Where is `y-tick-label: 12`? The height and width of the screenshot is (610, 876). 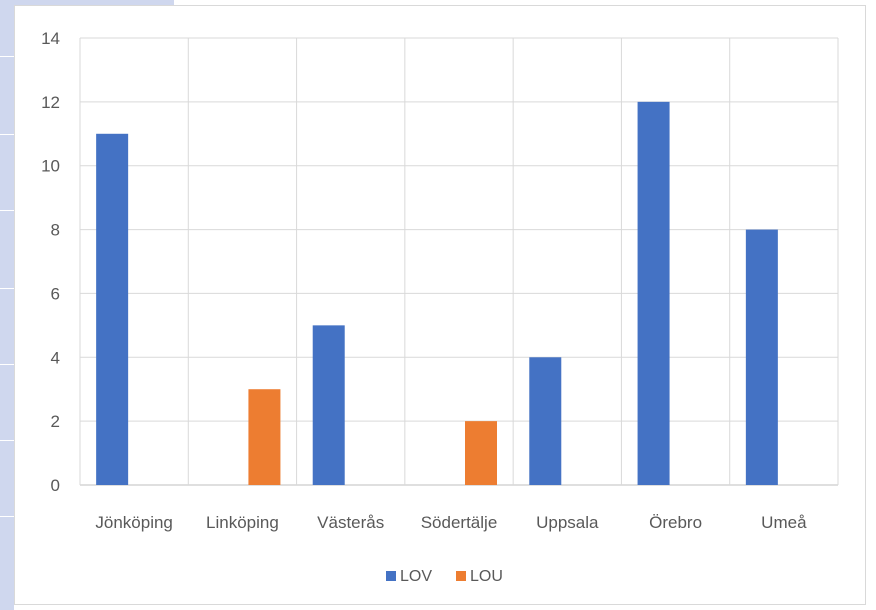
y-tick-label: 12 is located at coordinates (50, 102).